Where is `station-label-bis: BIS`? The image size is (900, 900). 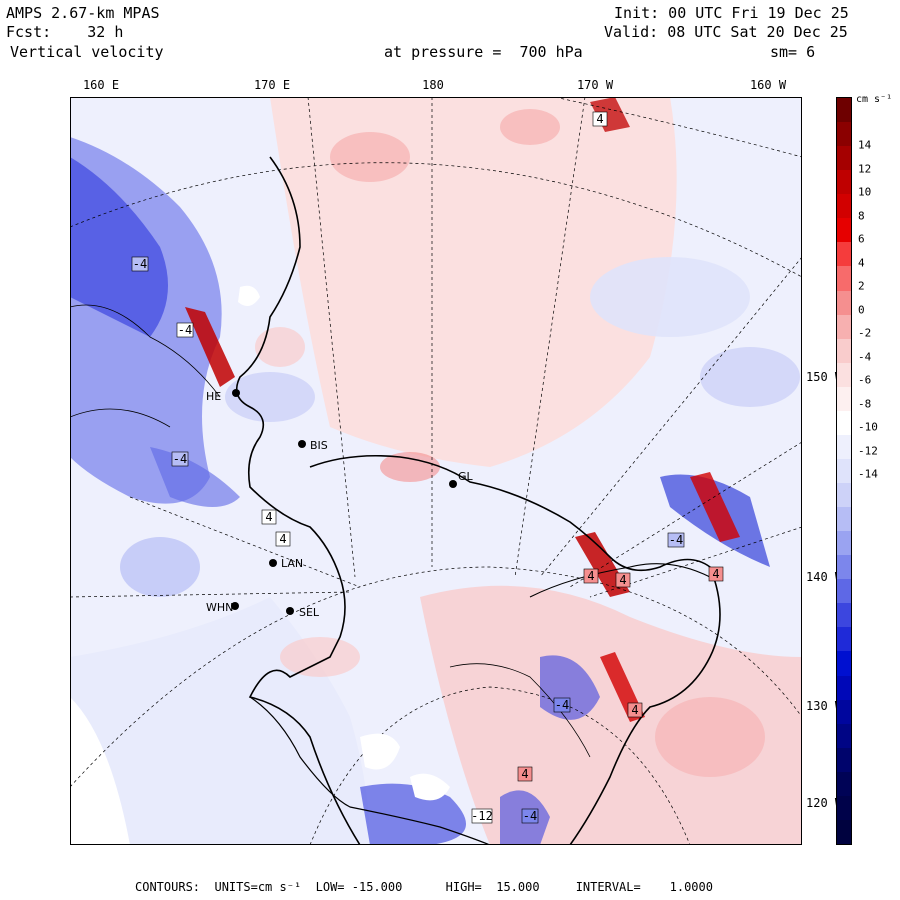
station-label-bis: BIS is located at coordinates (319, 445).